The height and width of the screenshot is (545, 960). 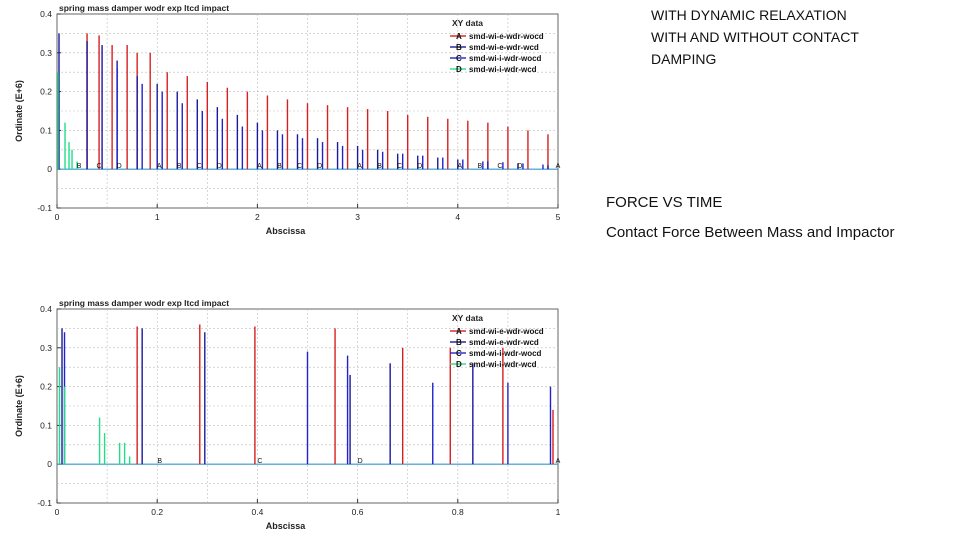 I want to click on note-line: DAMPING, so click(x=684, y=59).